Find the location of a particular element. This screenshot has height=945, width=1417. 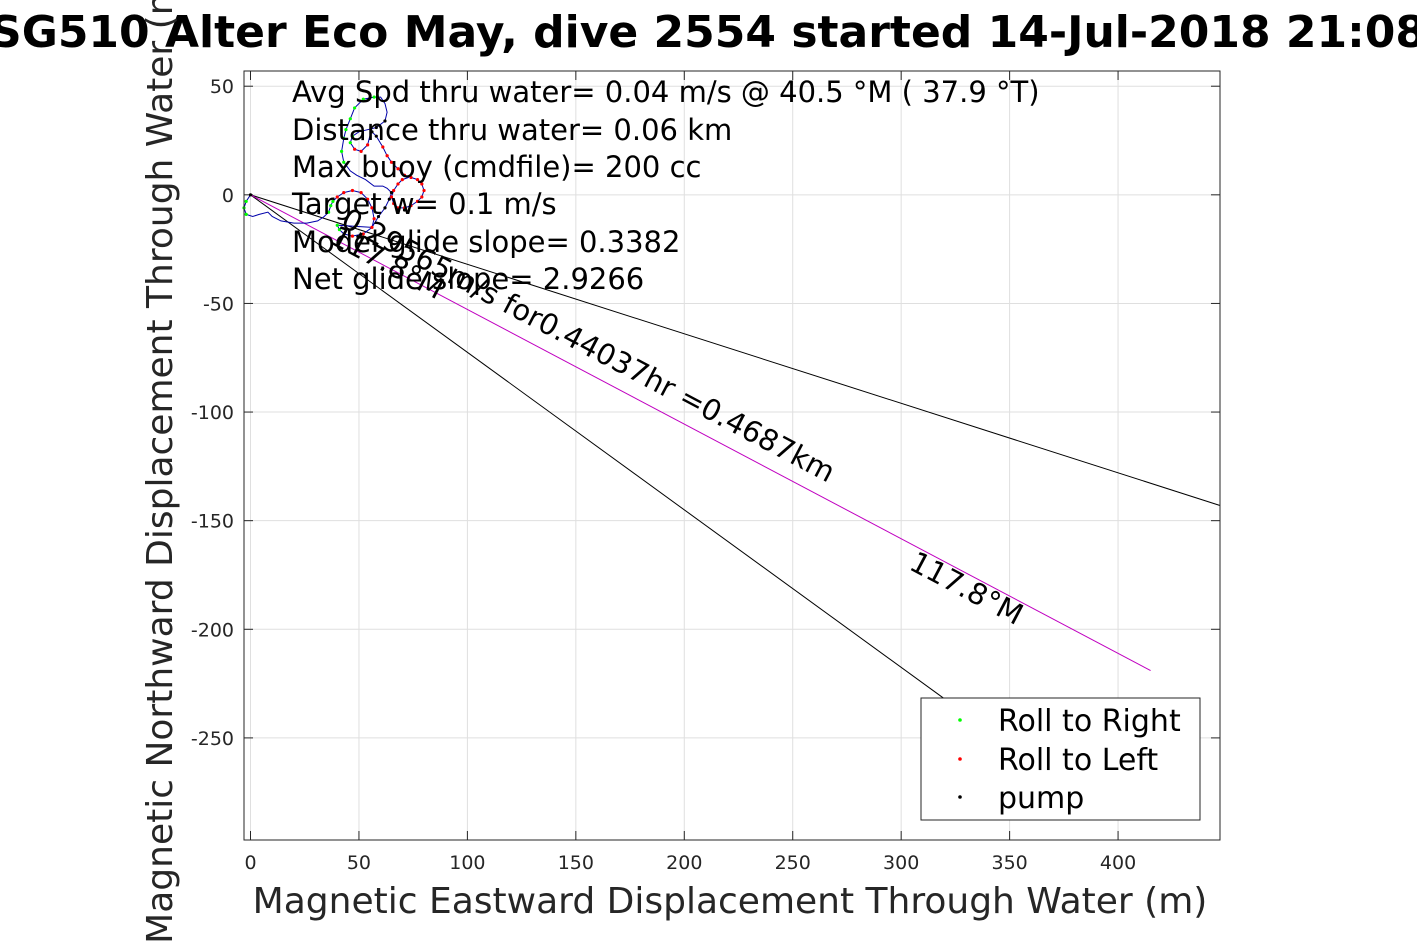

x-tick-label: 300 is located at coordinates (901, 863).